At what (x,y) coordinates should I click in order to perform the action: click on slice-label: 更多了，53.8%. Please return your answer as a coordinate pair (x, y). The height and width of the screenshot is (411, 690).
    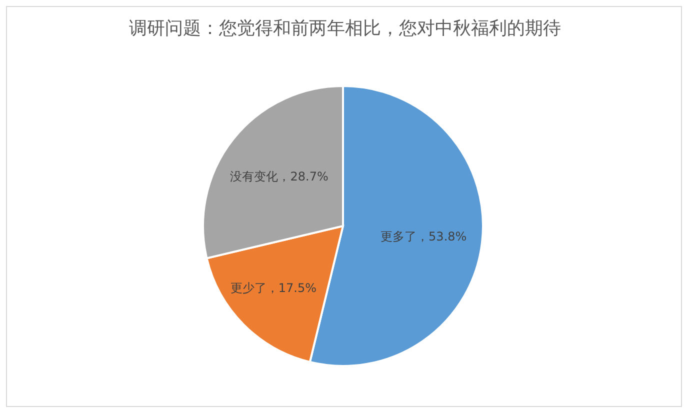
    Looking at the image, I should click on (423, 237).